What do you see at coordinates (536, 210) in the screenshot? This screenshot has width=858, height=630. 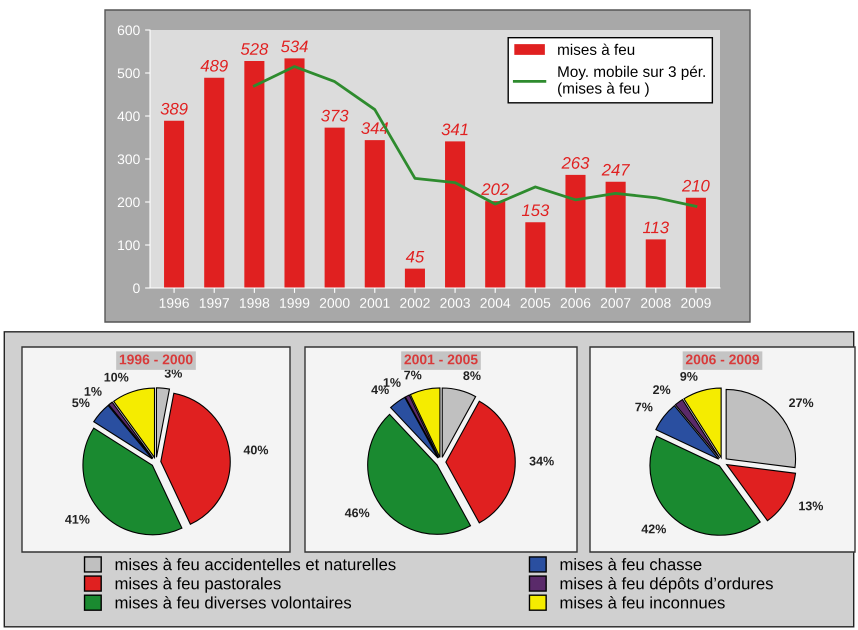 I see `data-label: 153` at bounding box center [536, 210].